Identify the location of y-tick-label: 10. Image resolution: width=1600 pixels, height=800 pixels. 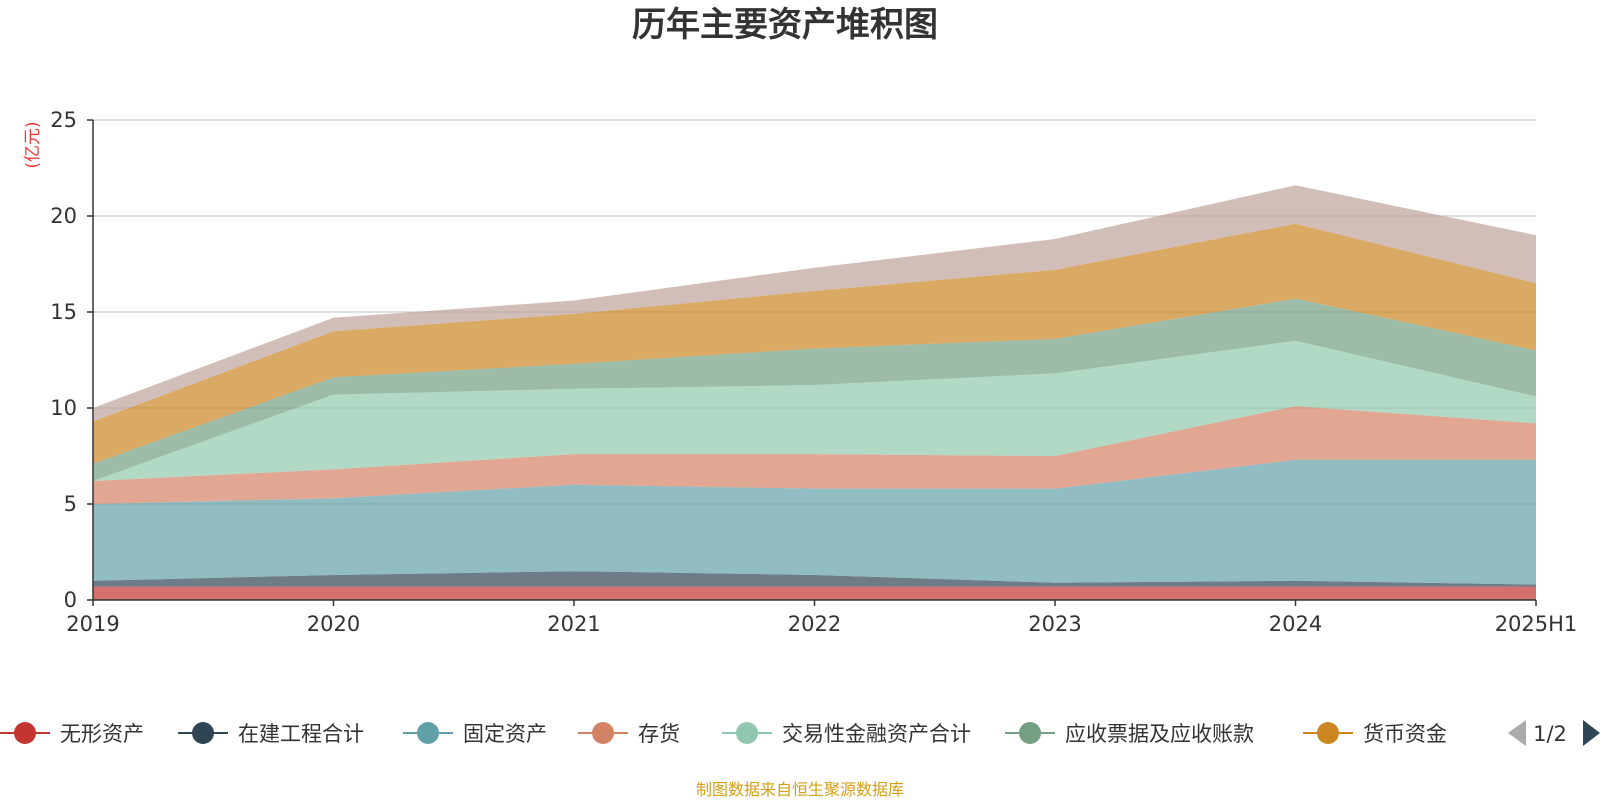
(63, 408).